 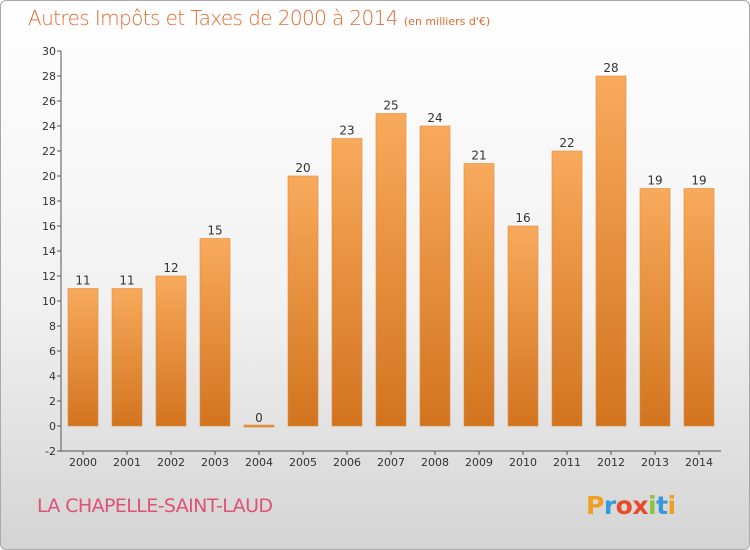 What do you see at coordinates (479, 462) in the screenshot?
I see `x-tick-label: 2009` at bounding box center [479, 462].